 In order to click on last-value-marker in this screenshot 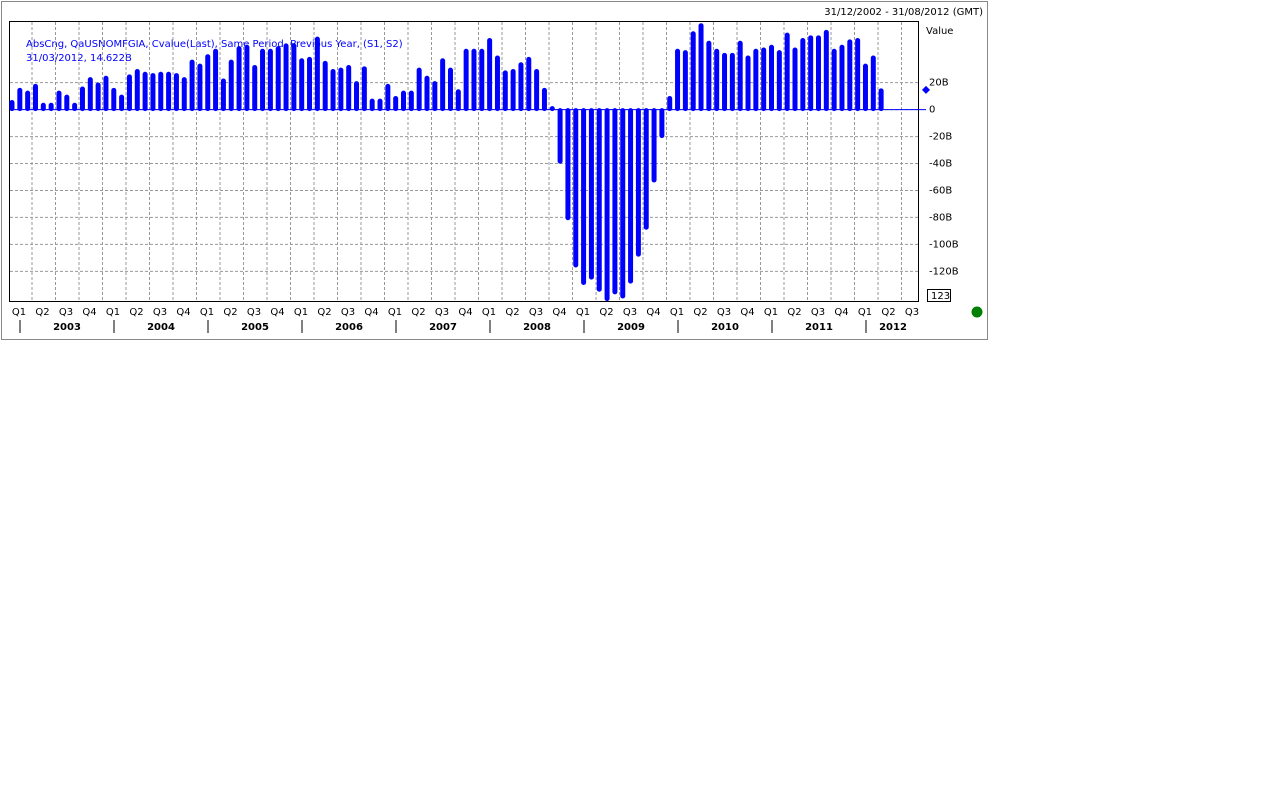, I will do `click(926, 89)`.